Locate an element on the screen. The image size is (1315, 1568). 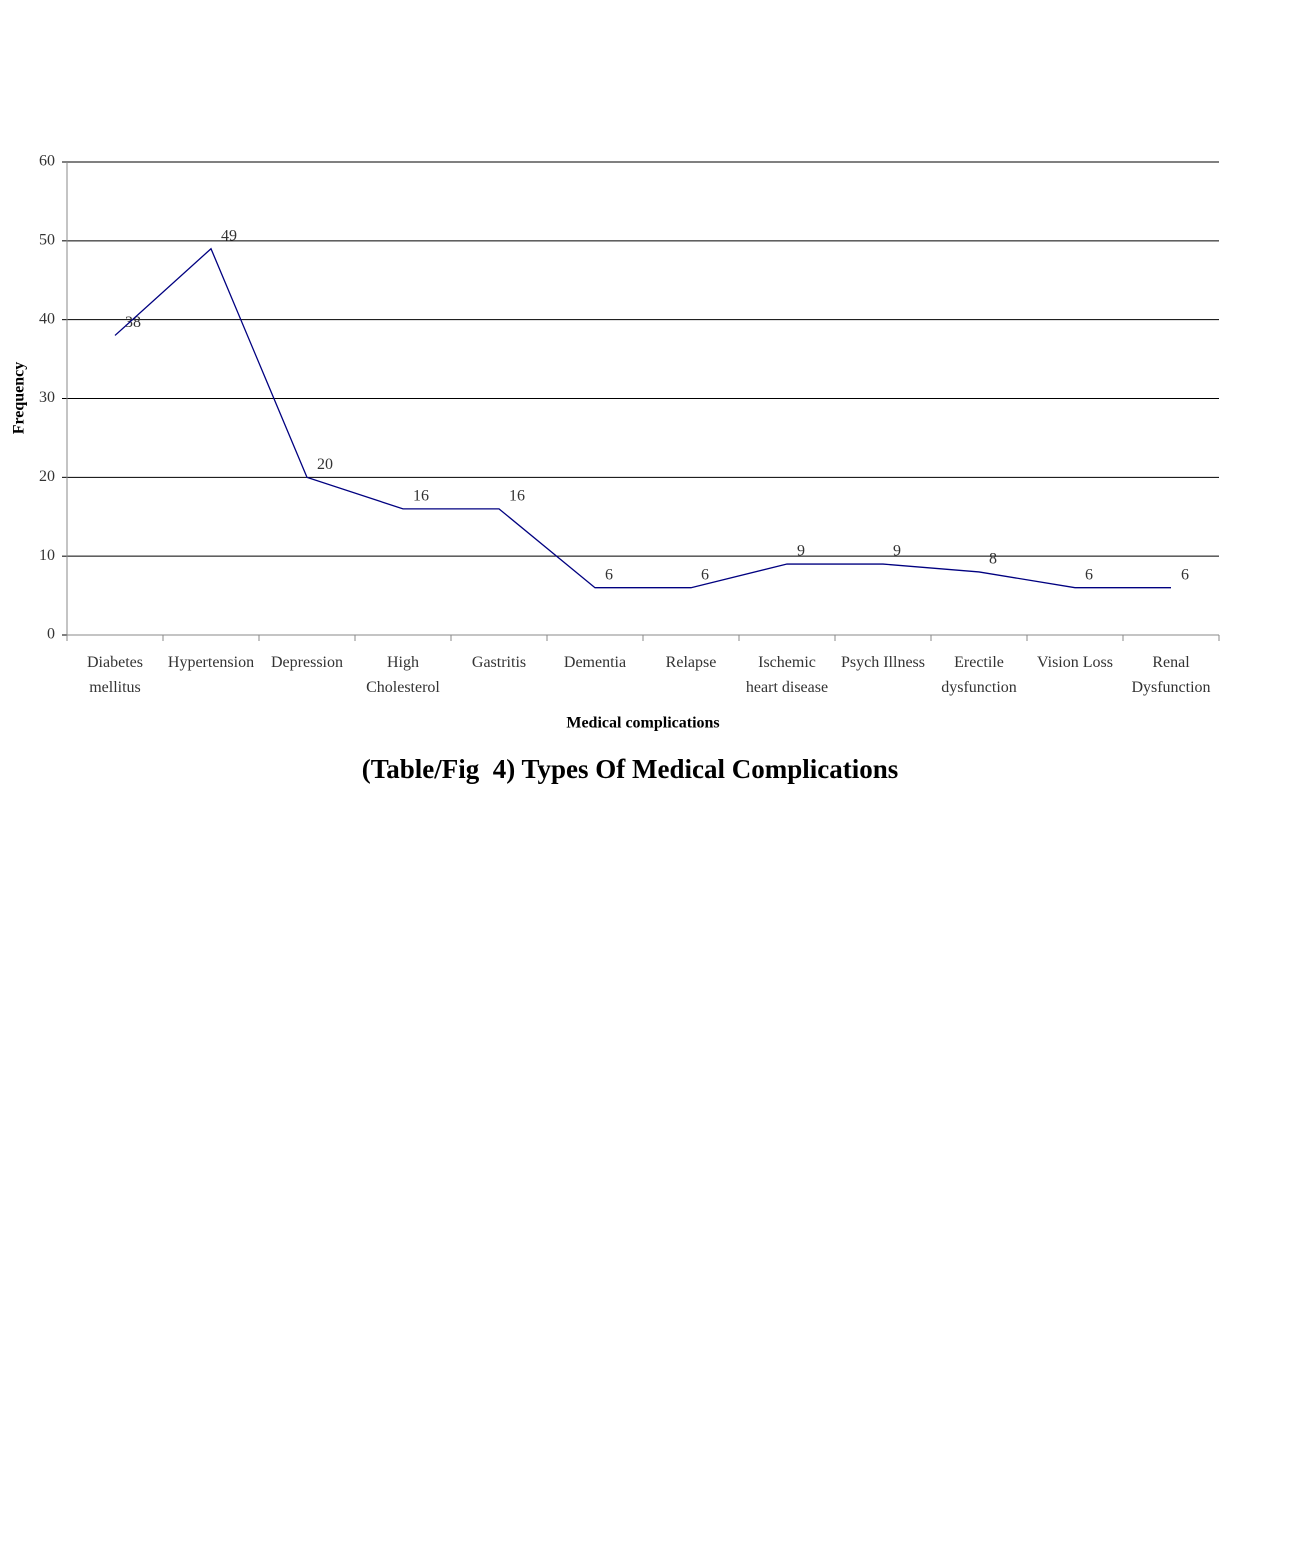
x-tick-label: Ischemic heart disease is located at coordinates (787, 675).